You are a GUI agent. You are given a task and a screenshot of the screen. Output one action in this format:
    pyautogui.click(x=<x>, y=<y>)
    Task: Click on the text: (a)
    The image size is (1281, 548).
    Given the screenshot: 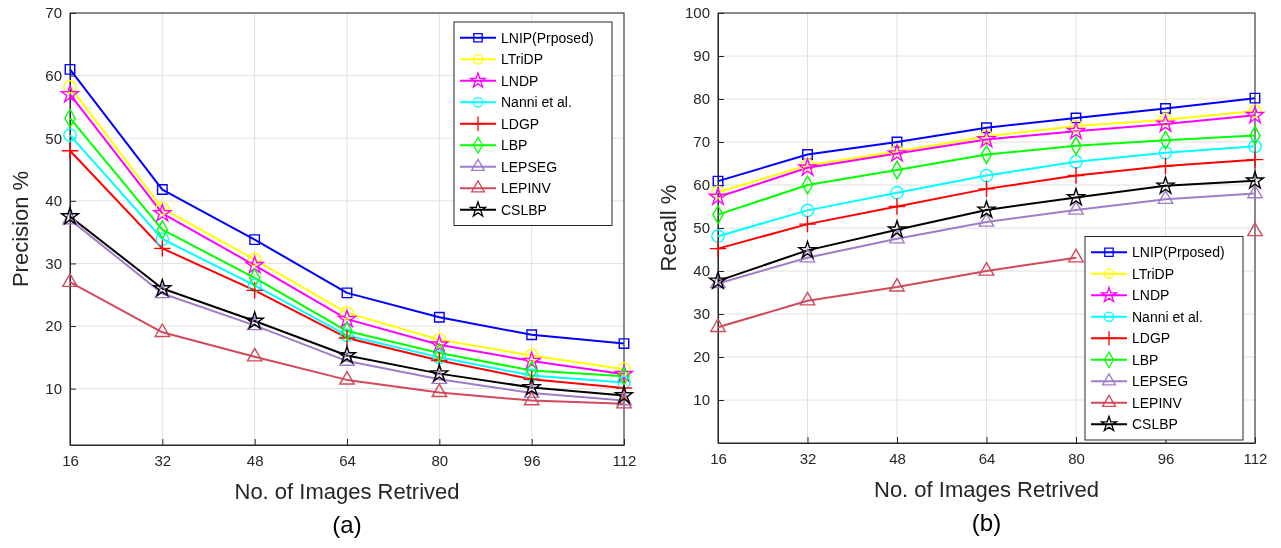 What is the action you would take?
    pyautogui.click(x=347, y=524)
    